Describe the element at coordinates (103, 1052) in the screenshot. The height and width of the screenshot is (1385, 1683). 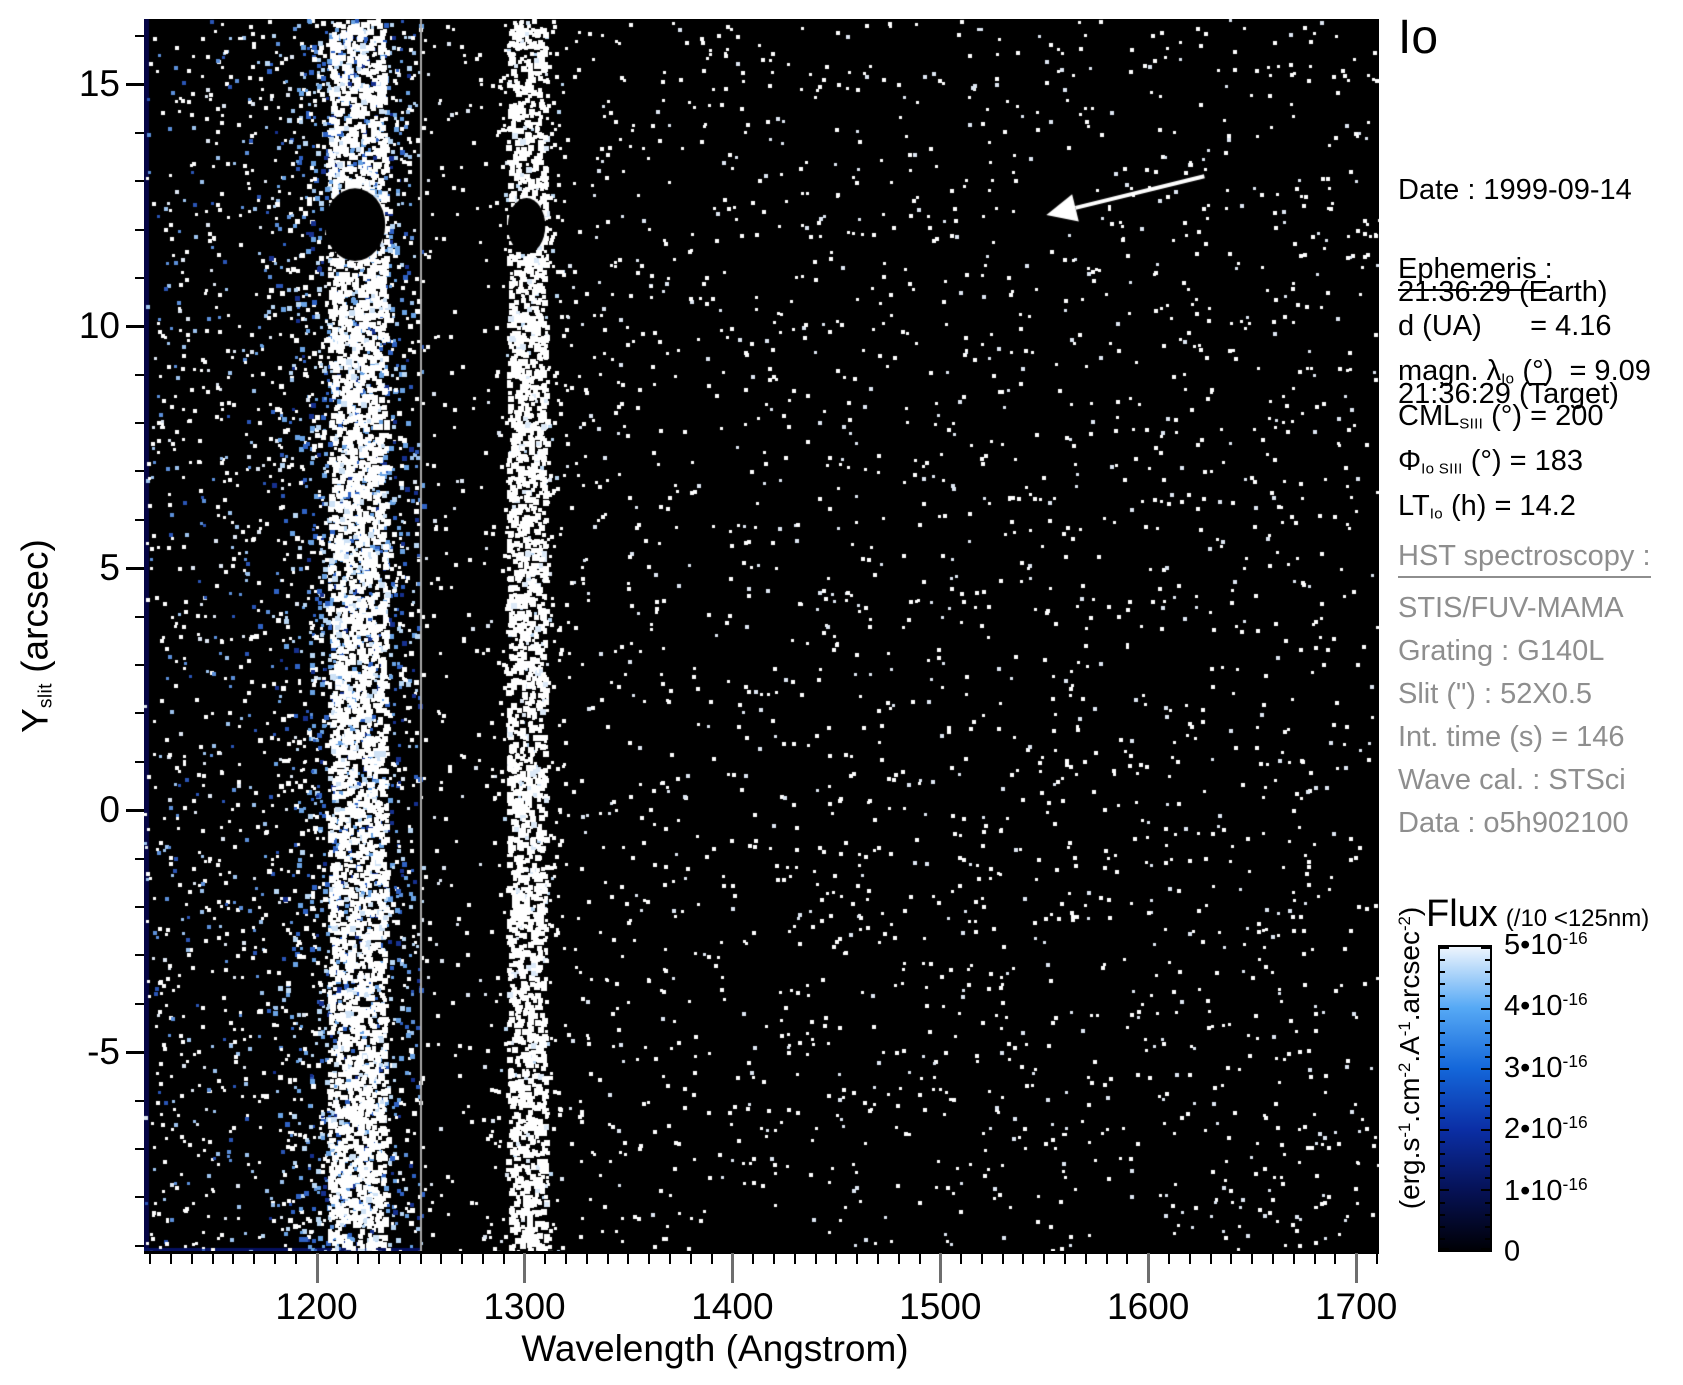
I see `y-tick-label: -5` at that location.